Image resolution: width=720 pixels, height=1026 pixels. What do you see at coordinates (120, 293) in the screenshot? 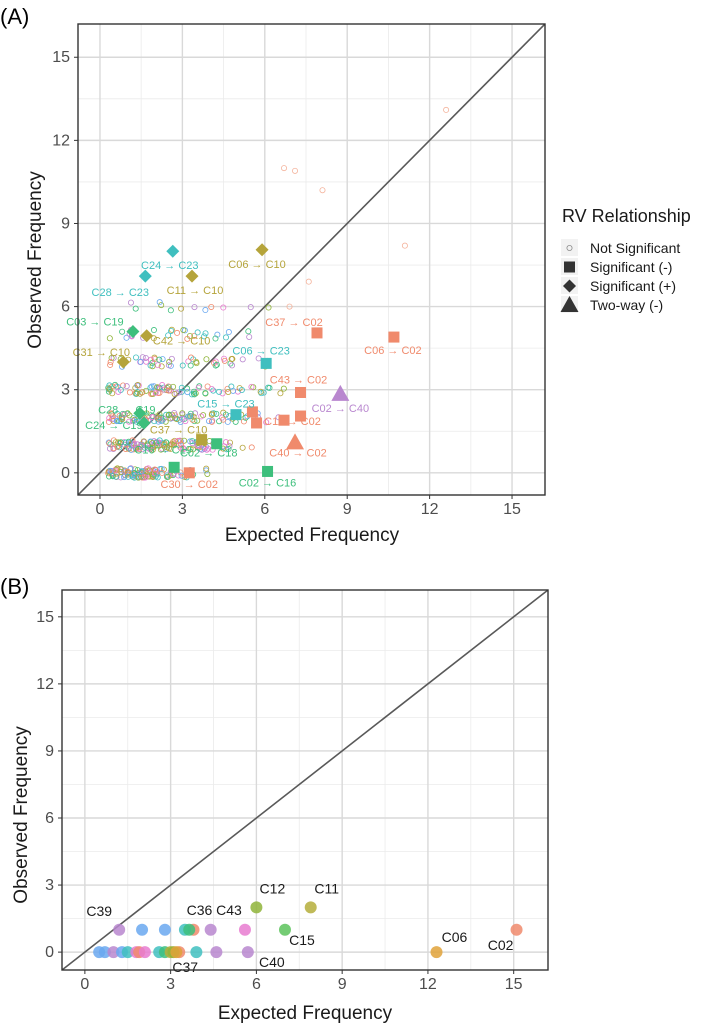
I see `pair-label: C28 → C23` at bounding box center [120, 293].